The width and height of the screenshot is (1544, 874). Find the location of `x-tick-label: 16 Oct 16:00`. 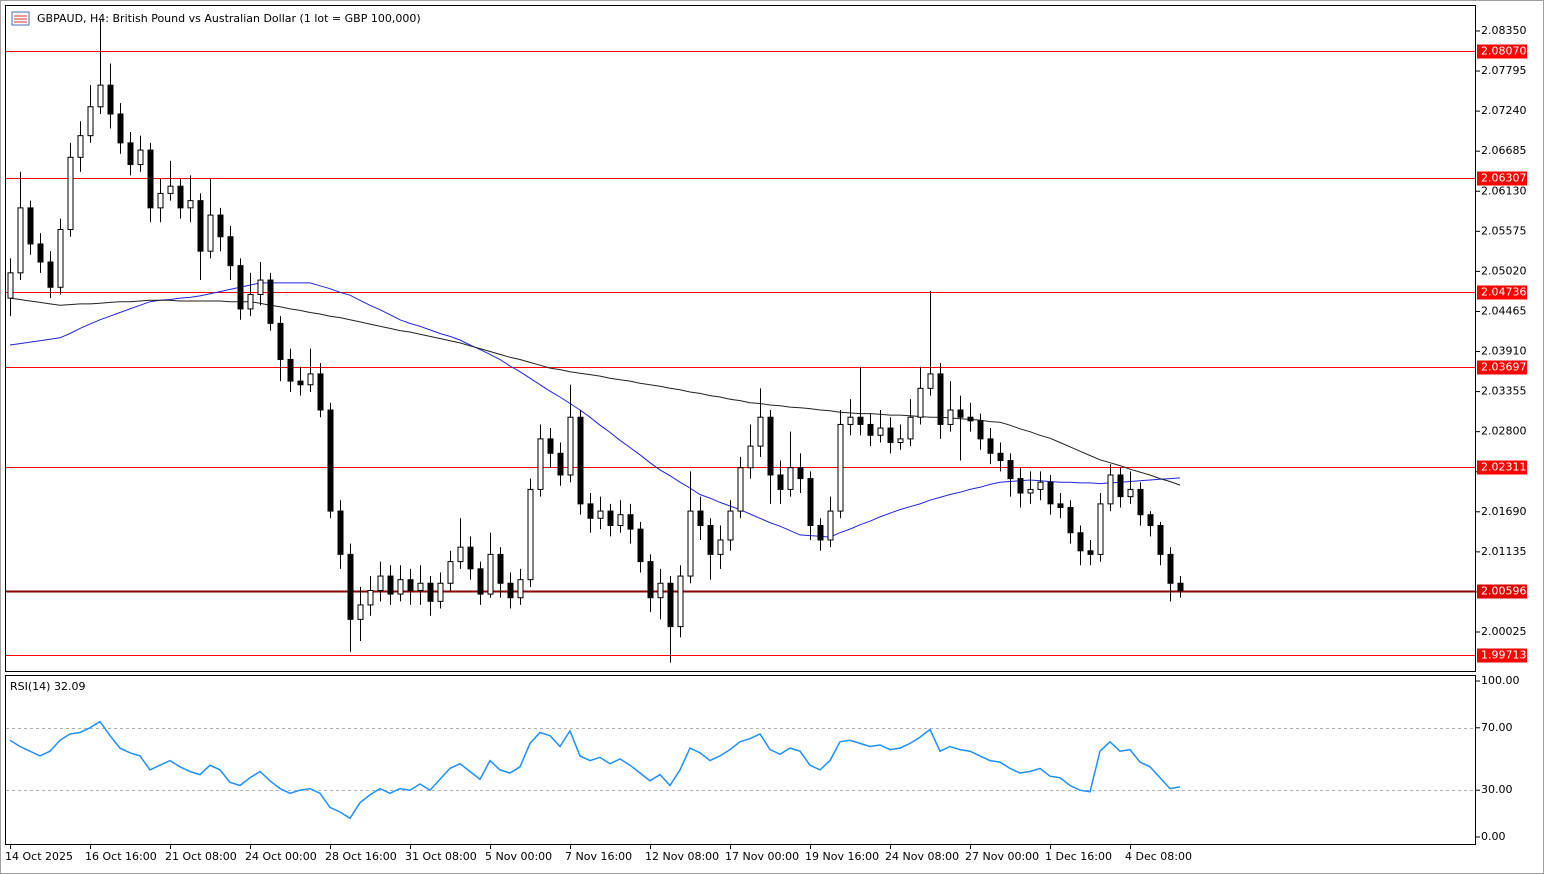

x-tick-label: 16 Oct 16:00 is located at coordinates (121, 856).